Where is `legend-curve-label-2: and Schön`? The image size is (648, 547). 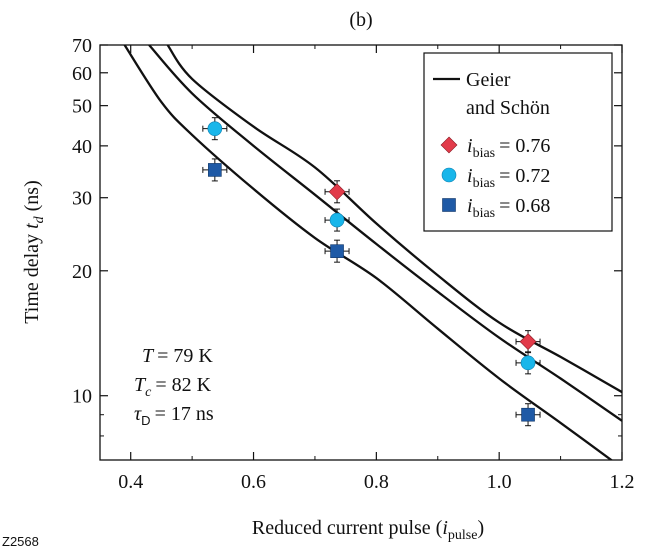
legend-curve-label-2: and Schön is located at coordinates (508, 108).